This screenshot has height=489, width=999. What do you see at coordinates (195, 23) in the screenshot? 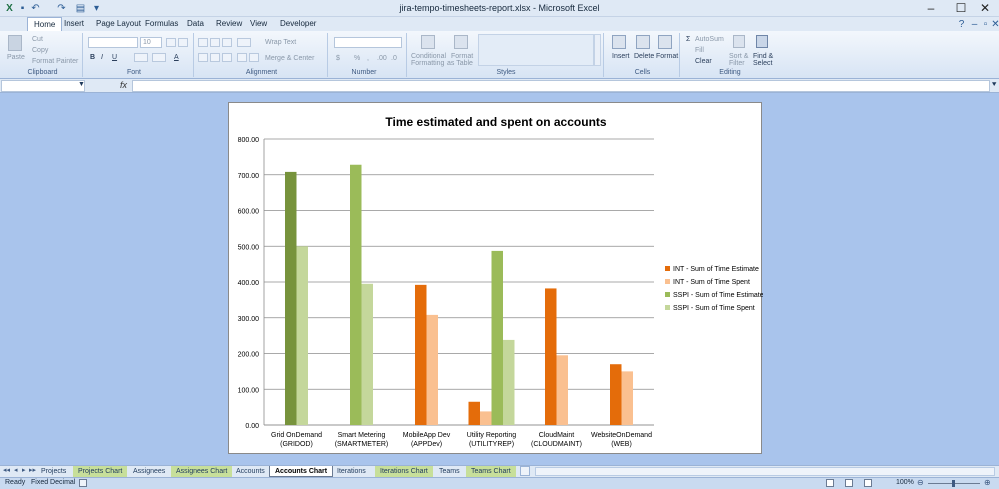
I see `tab-data: Data` at bounding box center [195, 23].